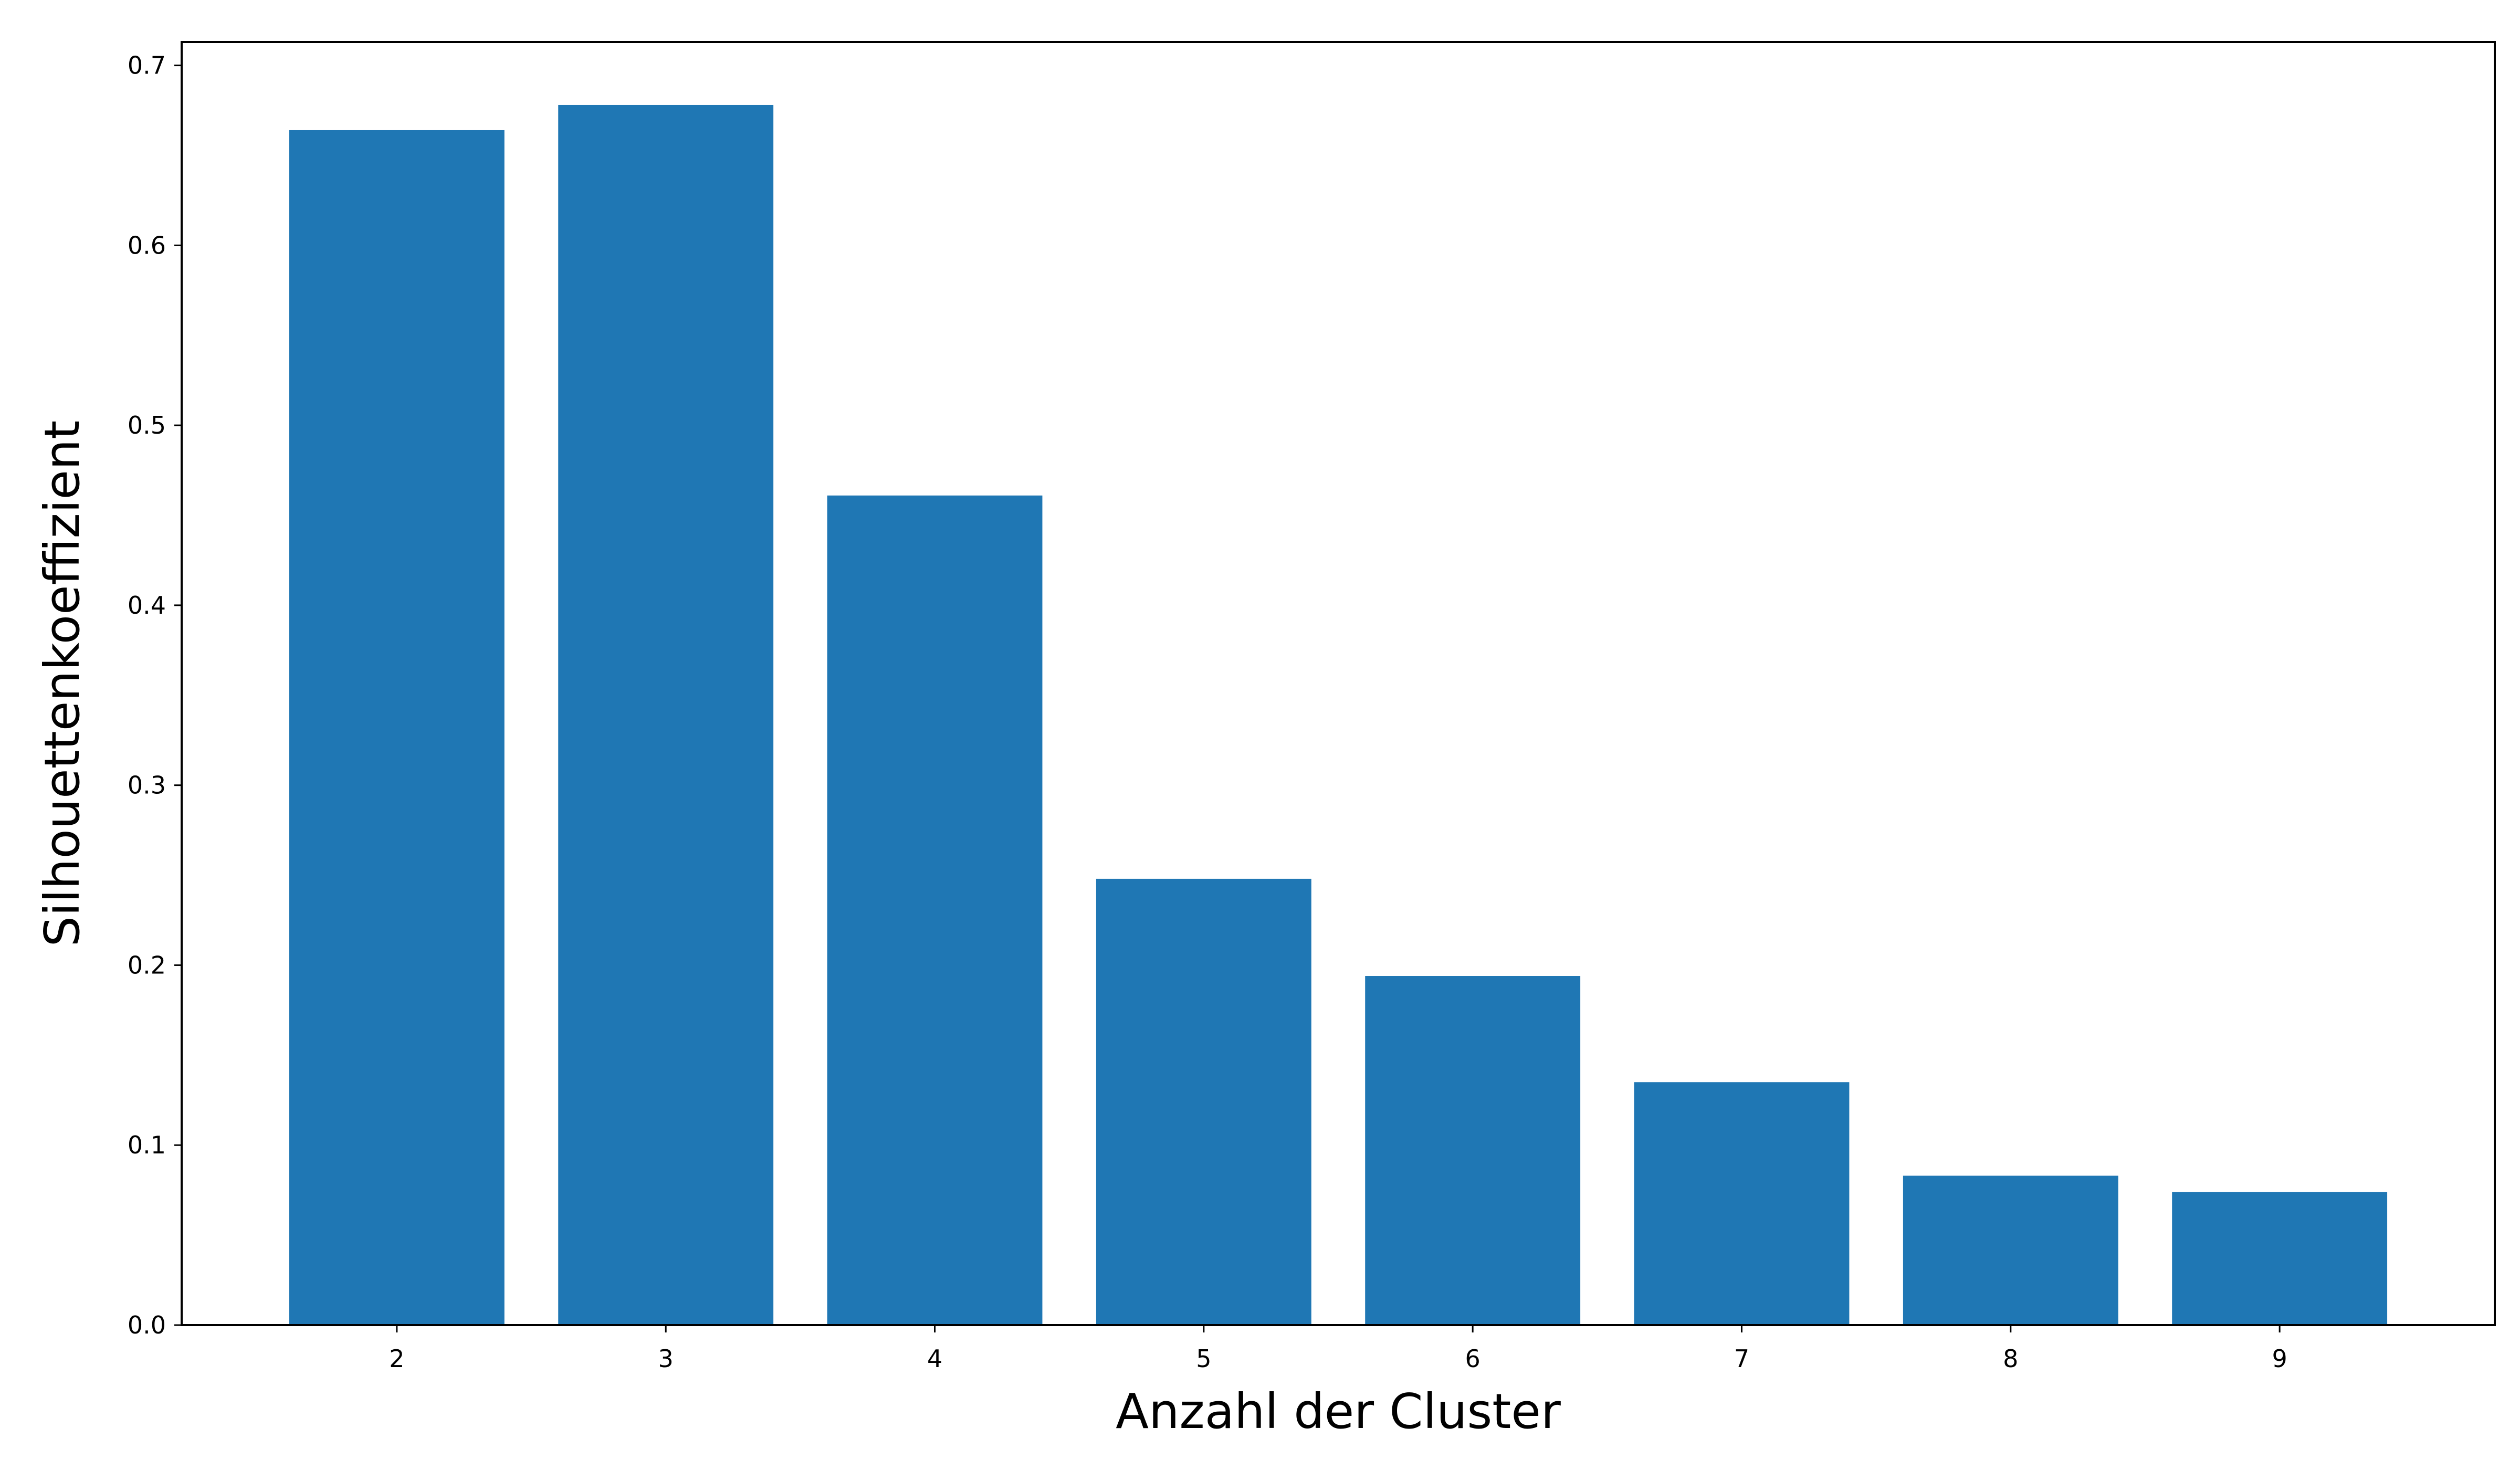 This screenshot has height=1470, width=2520. I want to click on x-axis-ticks: 2 3 4 5 6 7 8 9, so click(1338, 1349).